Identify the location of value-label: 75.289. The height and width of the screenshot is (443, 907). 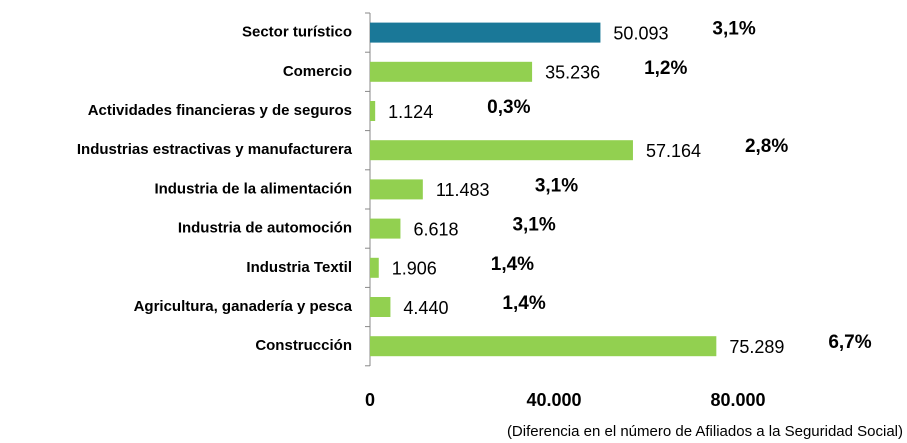
(756, 347).